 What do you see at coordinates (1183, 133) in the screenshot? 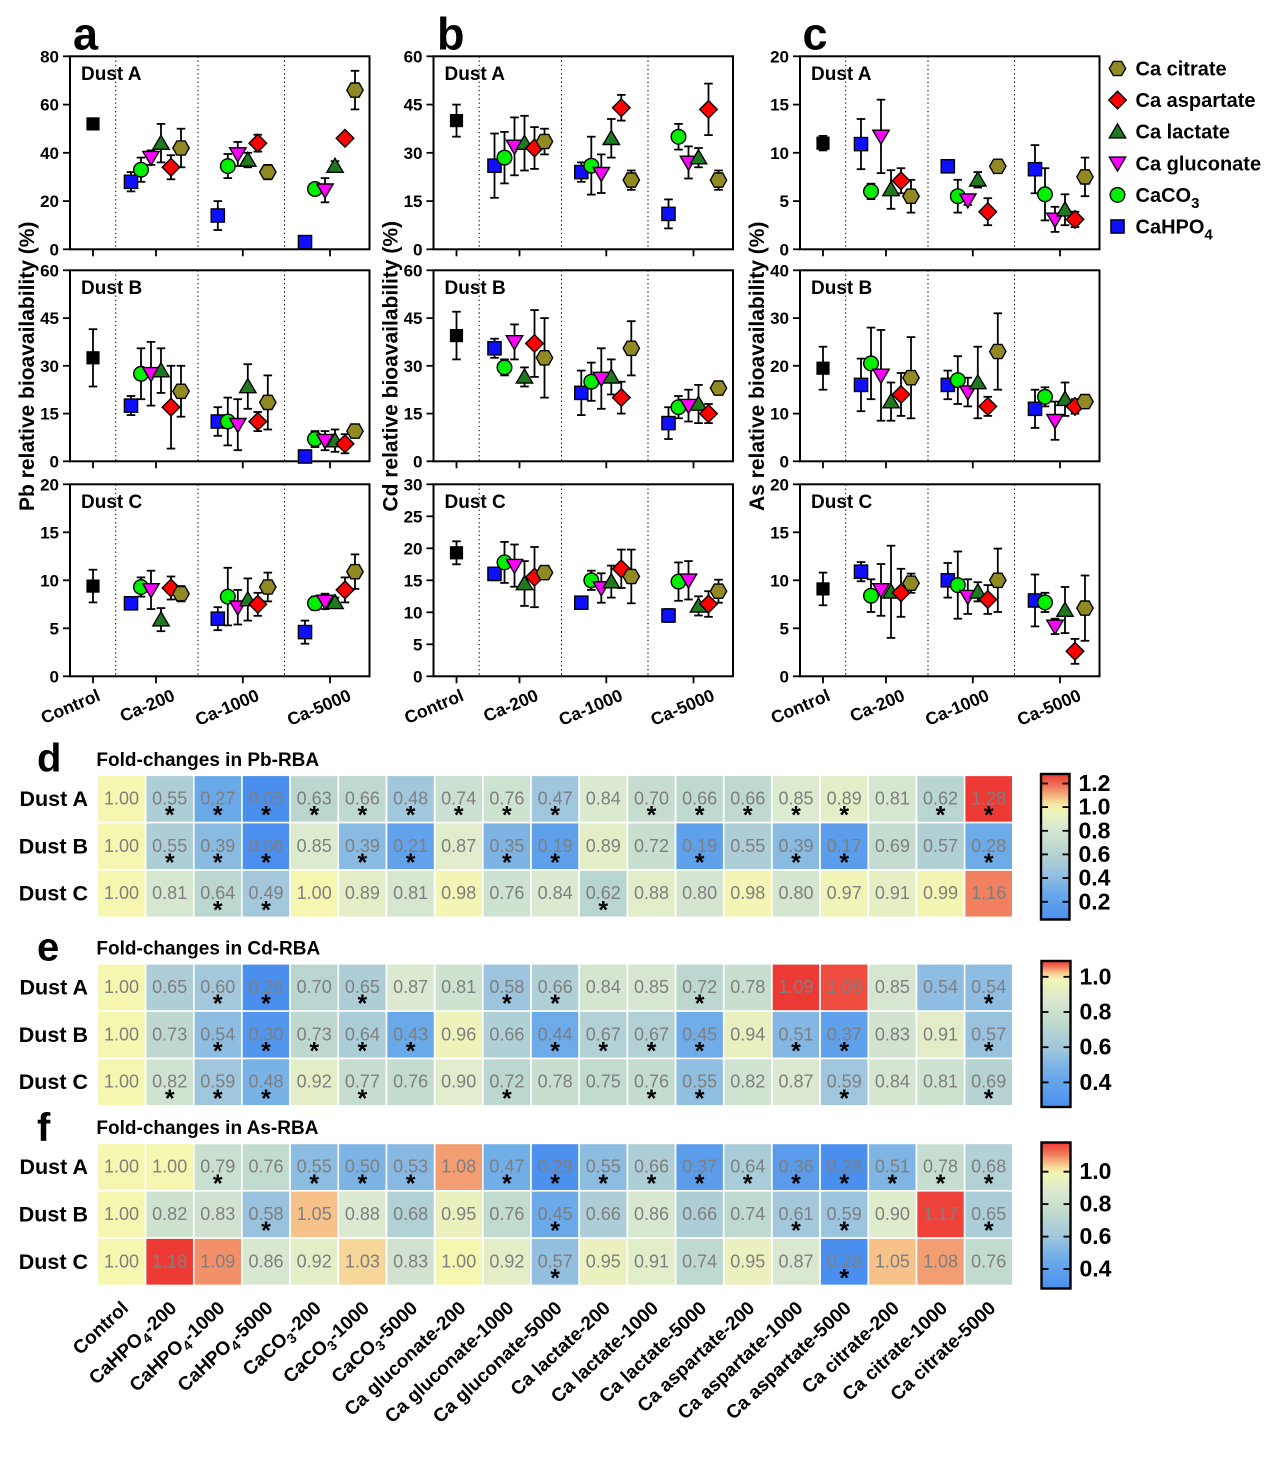
I see `svg-text: Ca lactate` at bounding box center [1183, 133].